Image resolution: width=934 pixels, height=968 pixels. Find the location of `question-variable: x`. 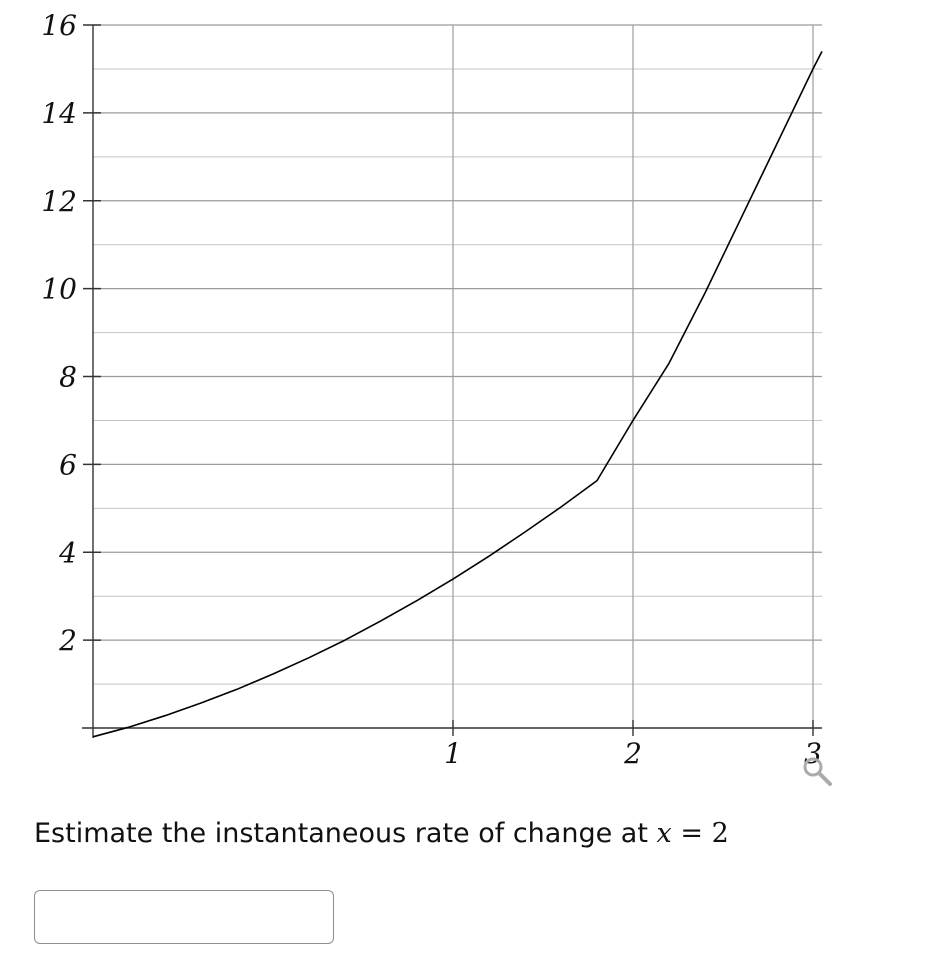

question-variable: x is located at coordinates (664, 833).